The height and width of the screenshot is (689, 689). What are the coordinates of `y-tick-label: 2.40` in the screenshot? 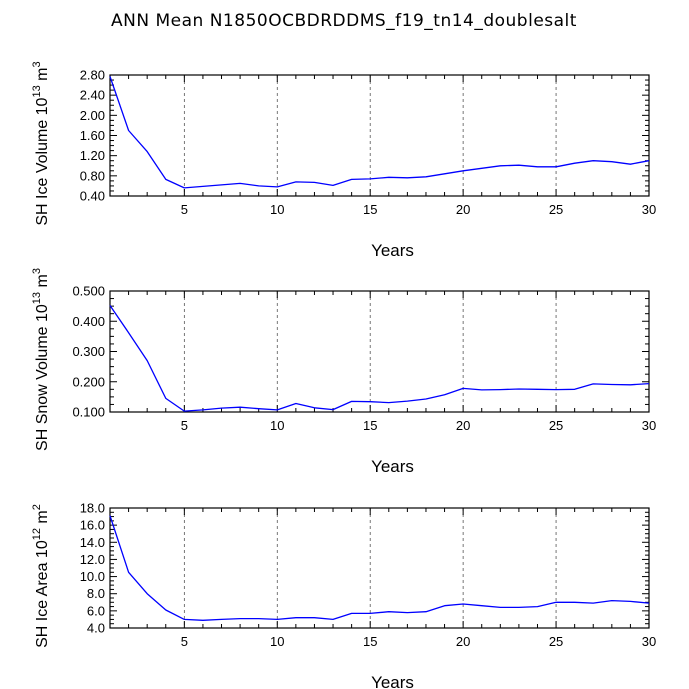 It's located at (92, 95).